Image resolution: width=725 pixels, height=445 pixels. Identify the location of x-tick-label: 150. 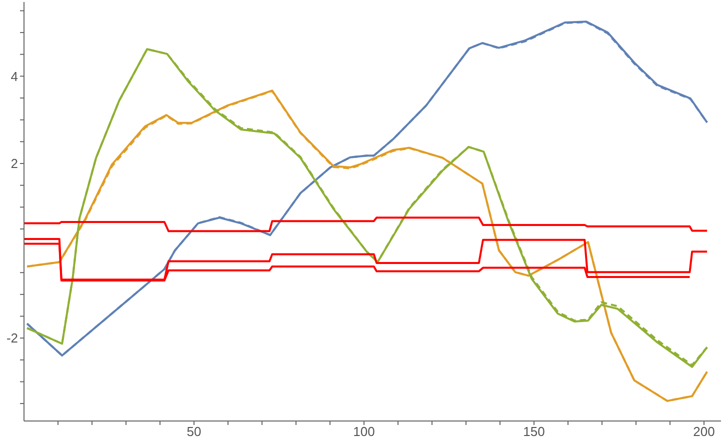
(534, 432).